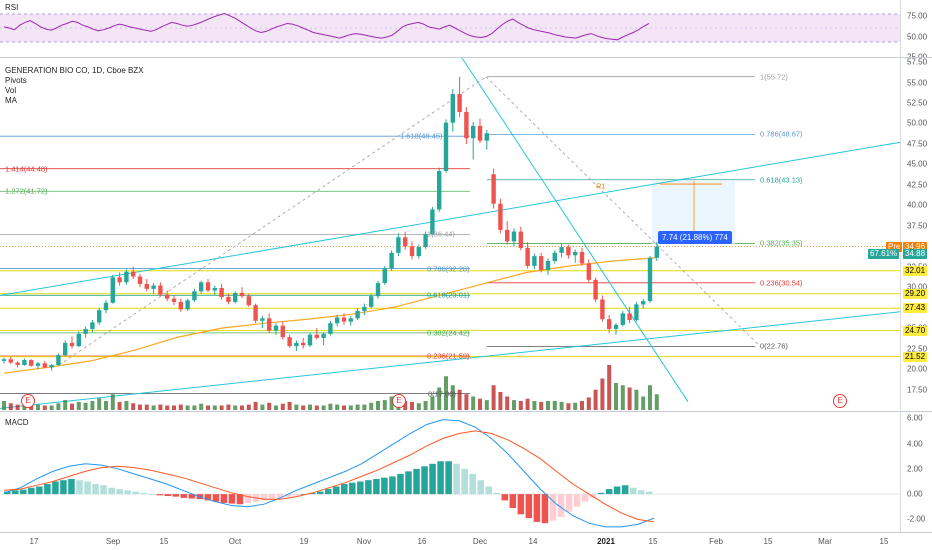 This screenshot has width=932, height=550. I want to click on time-axis-label: Oct, so click(235, 541).